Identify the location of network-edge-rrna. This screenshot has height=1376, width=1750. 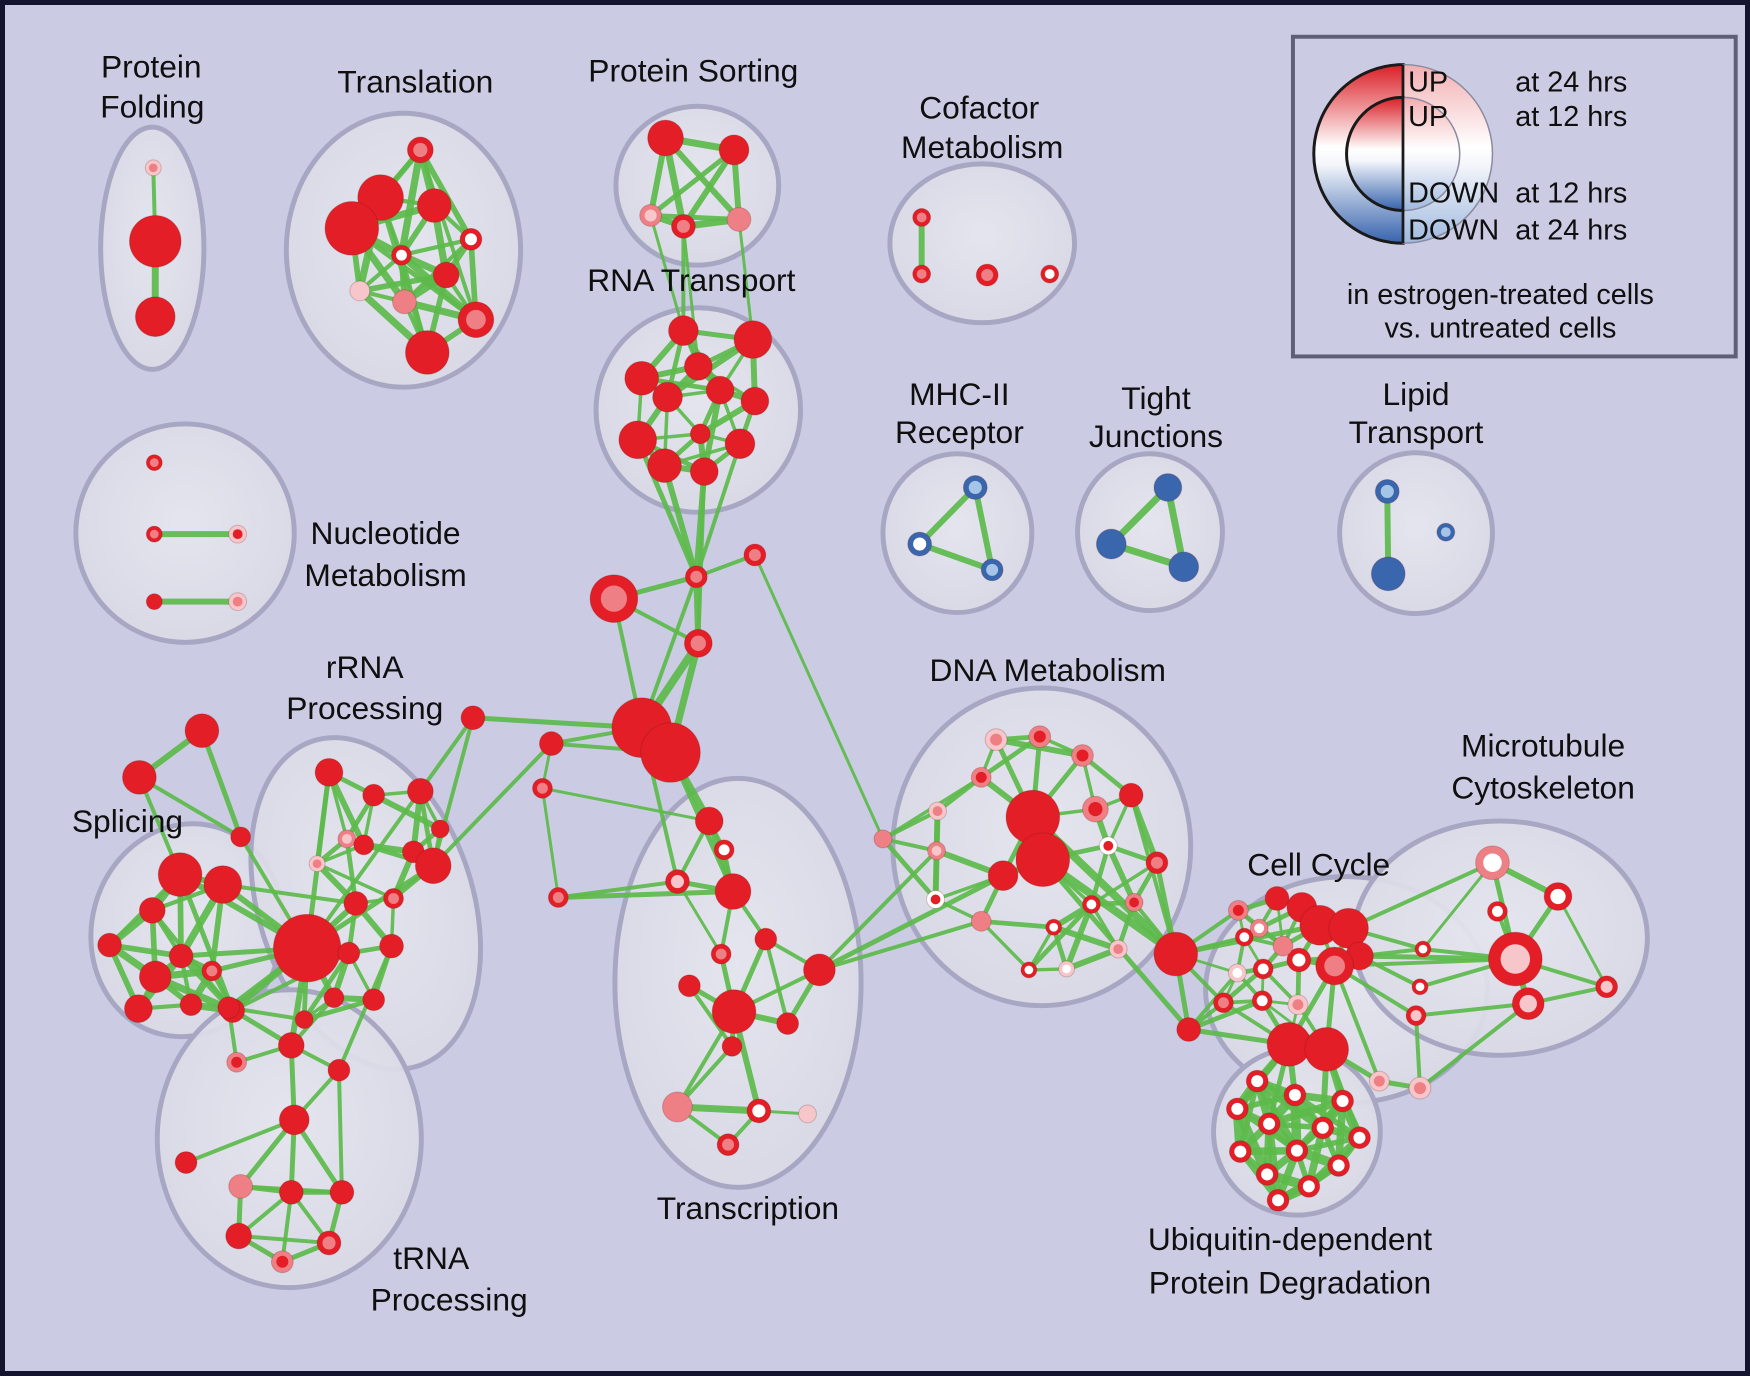
(326, 986).